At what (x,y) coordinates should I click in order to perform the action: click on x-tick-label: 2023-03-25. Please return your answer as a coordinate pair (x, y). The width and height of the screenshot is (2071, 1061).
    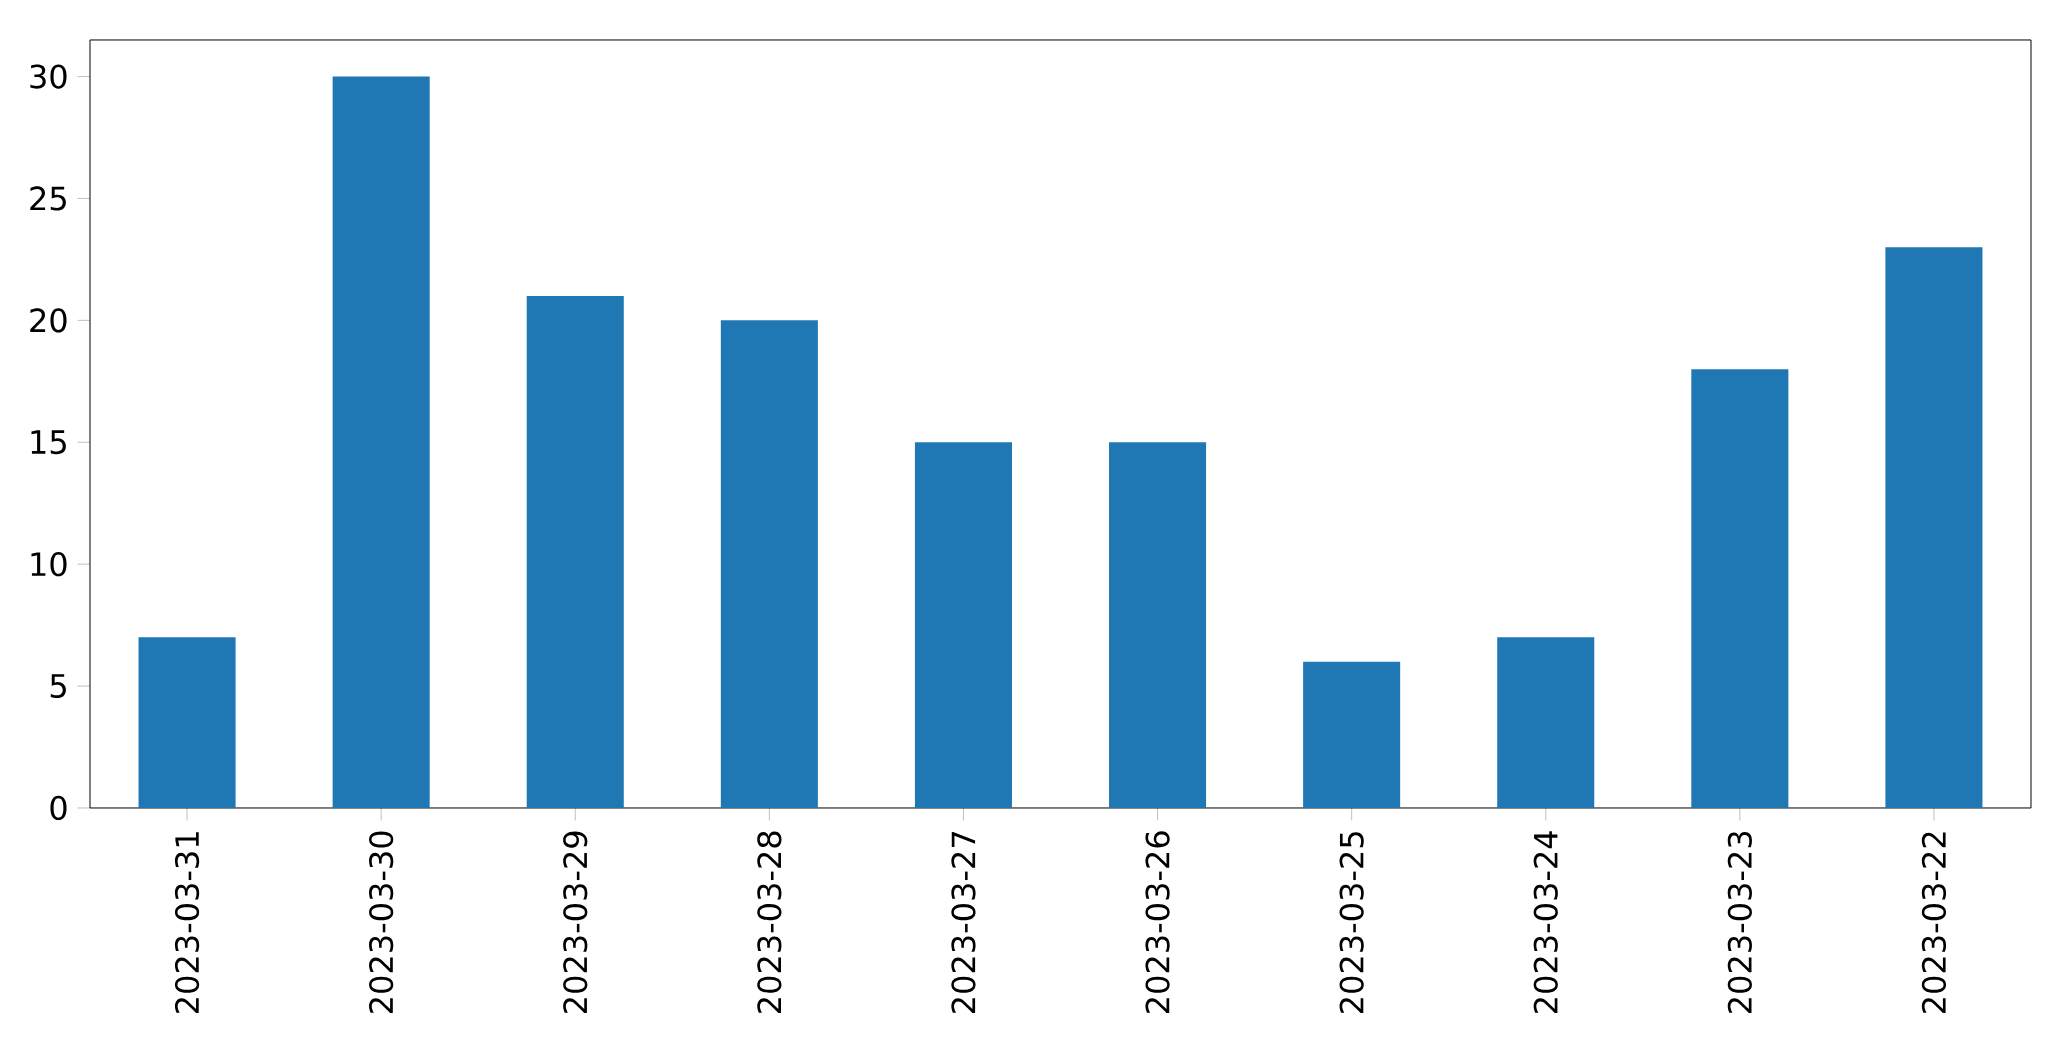
    Looking at the image, I should click on (1351, 922).